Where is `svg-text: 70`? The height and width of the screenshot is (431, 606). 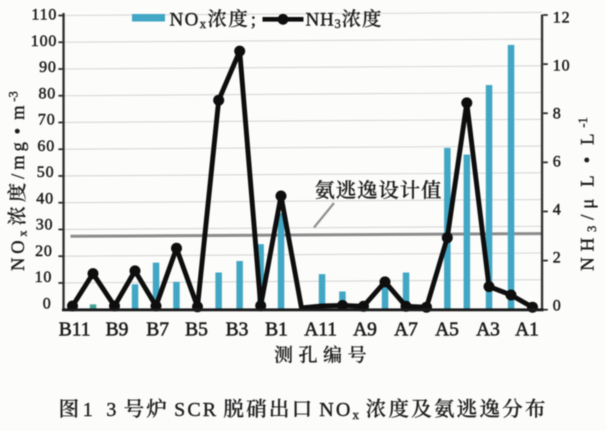
svg-text: 70 is located at coordinates (47, 120).